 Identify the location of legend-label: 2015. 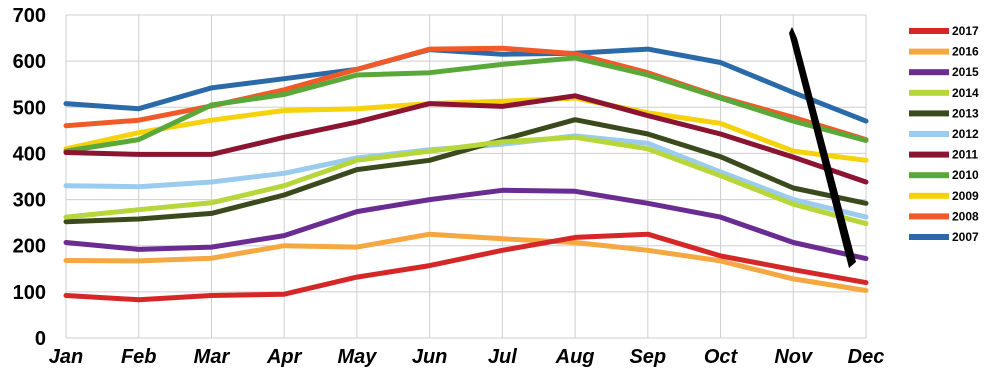
(965, 72).